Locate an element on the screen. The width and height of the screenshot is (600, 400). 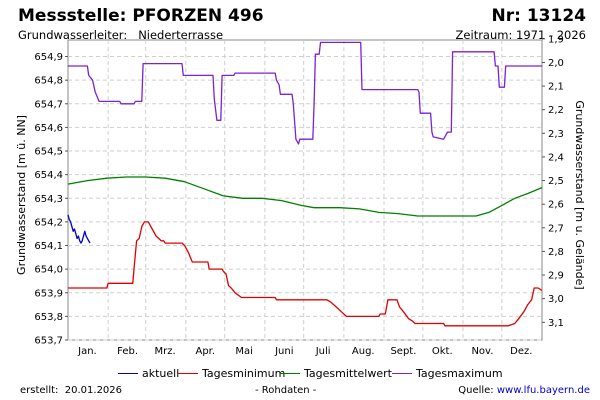
legend-swatch-aktuell is located at coordinates (128, 373).